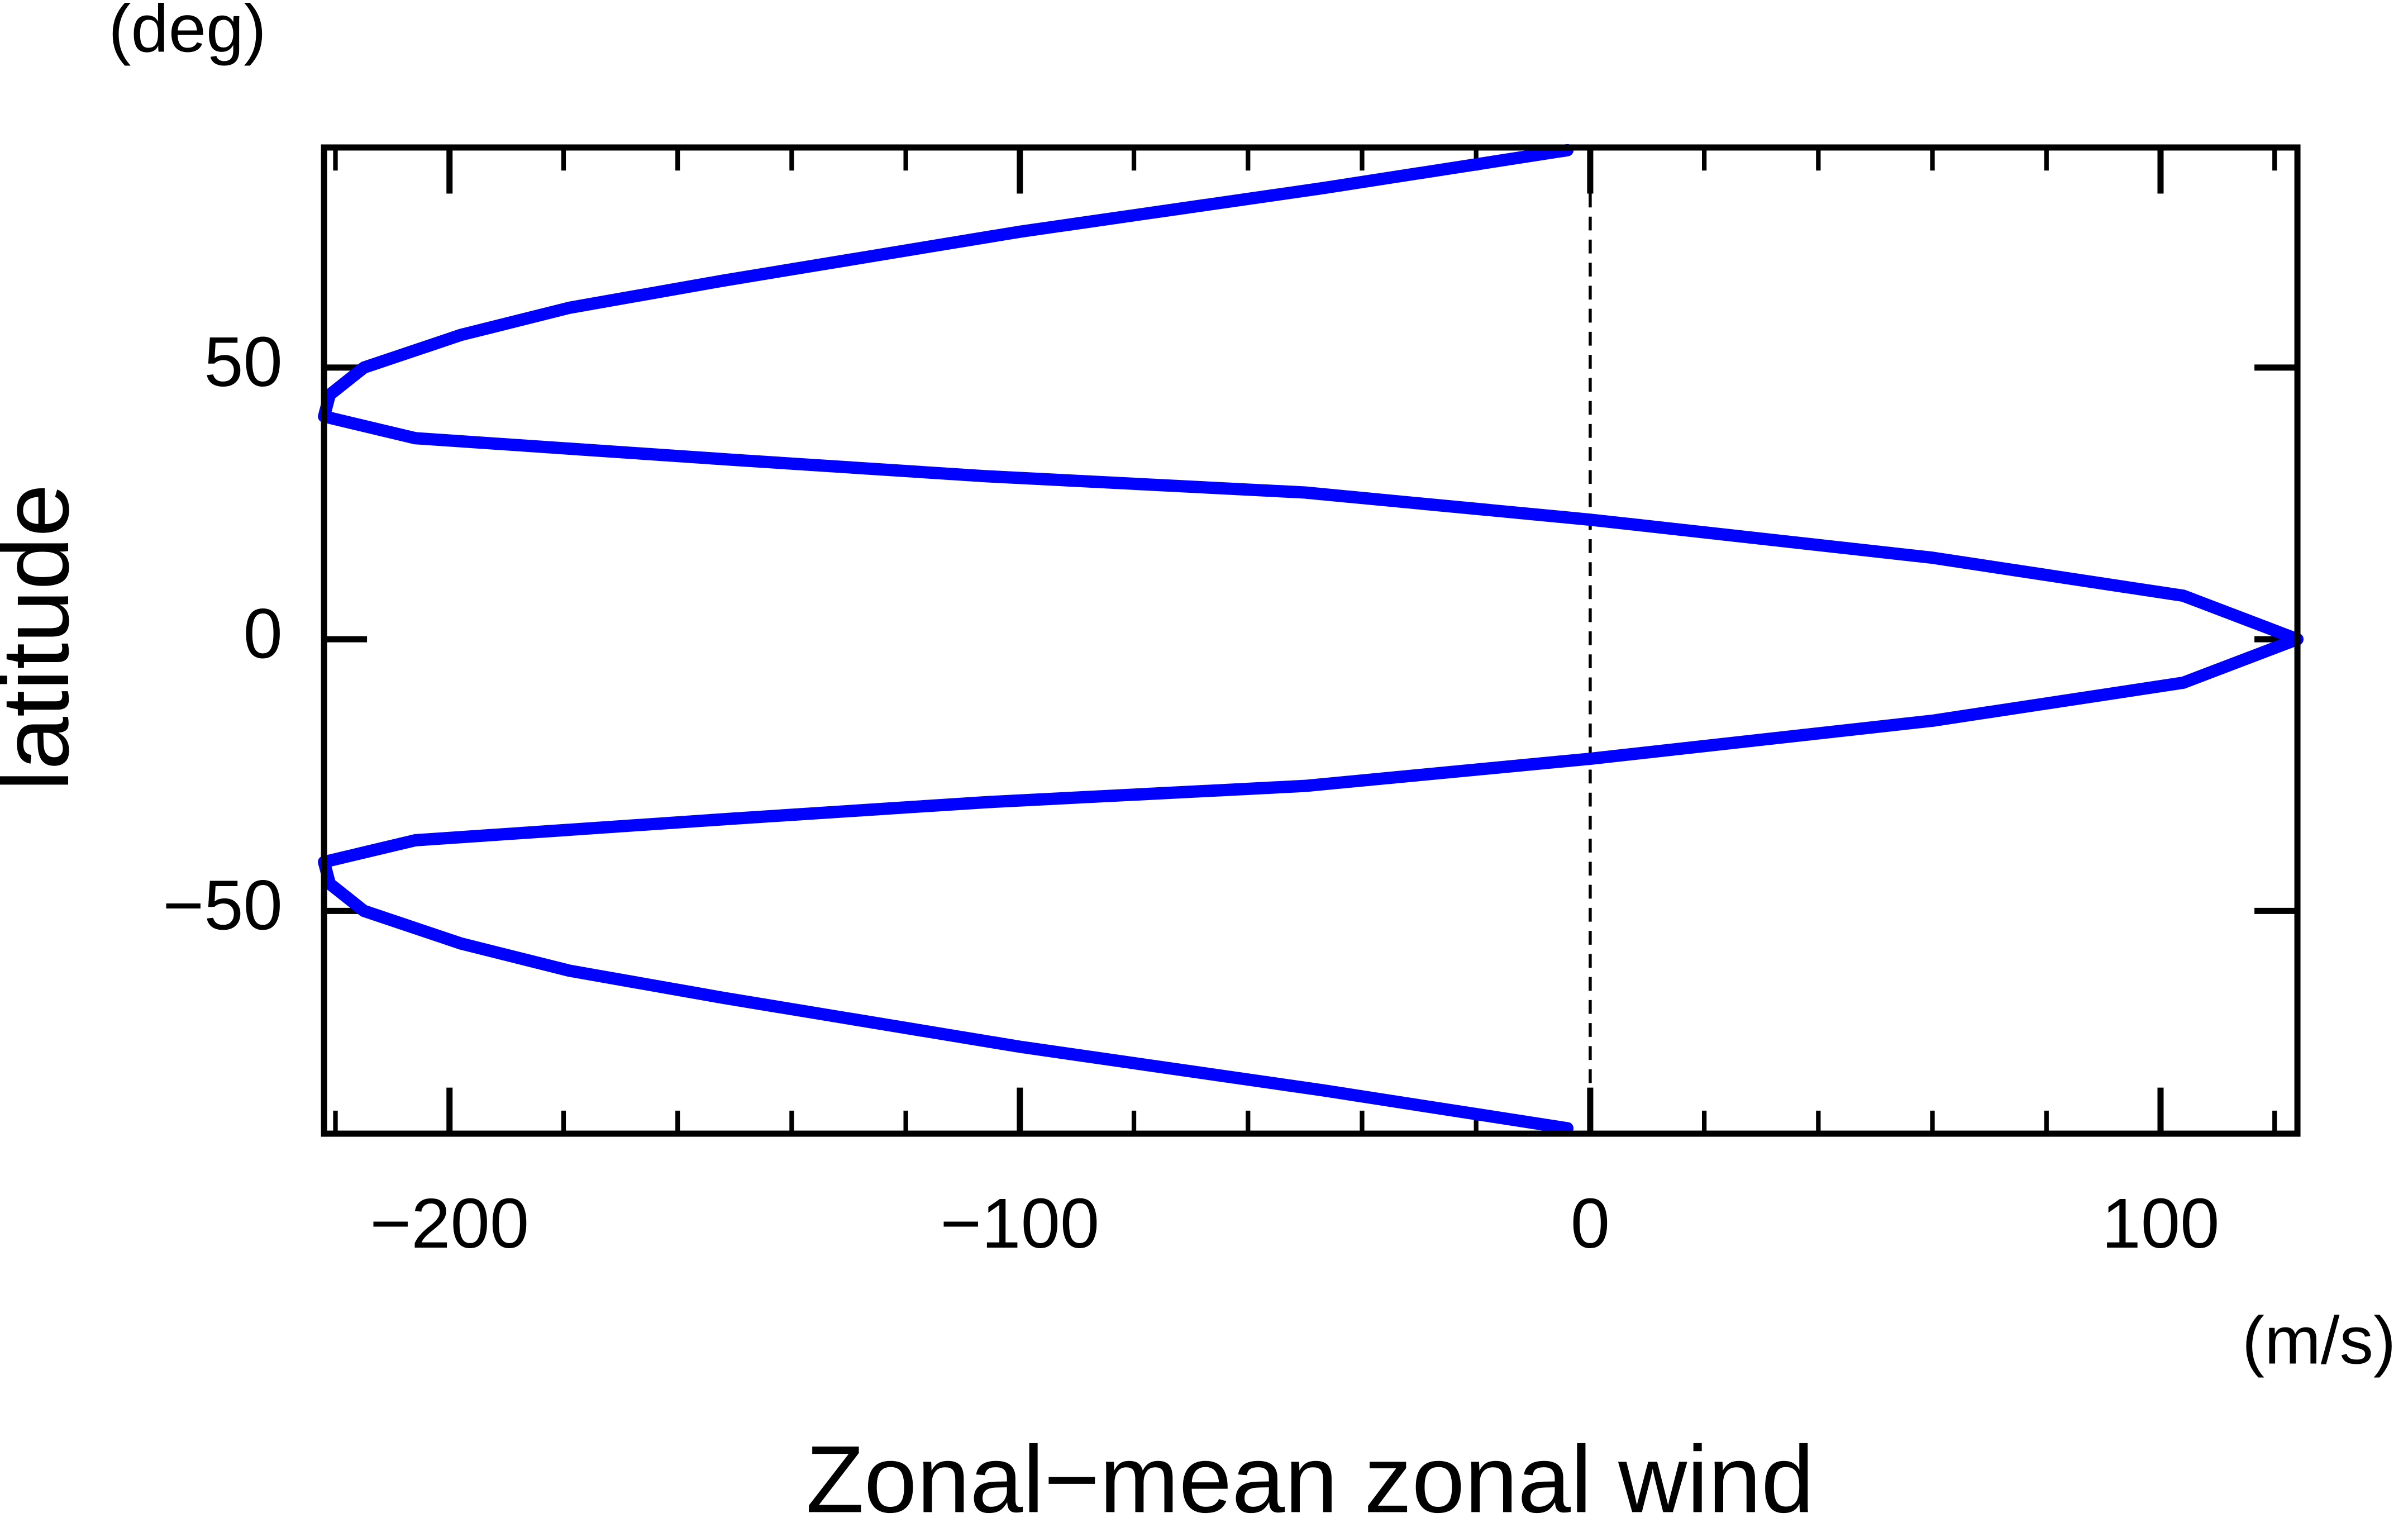  Describe the element at coordinates (243, 361) in the screenshot. I see `y-tick-label: 50` at that location.